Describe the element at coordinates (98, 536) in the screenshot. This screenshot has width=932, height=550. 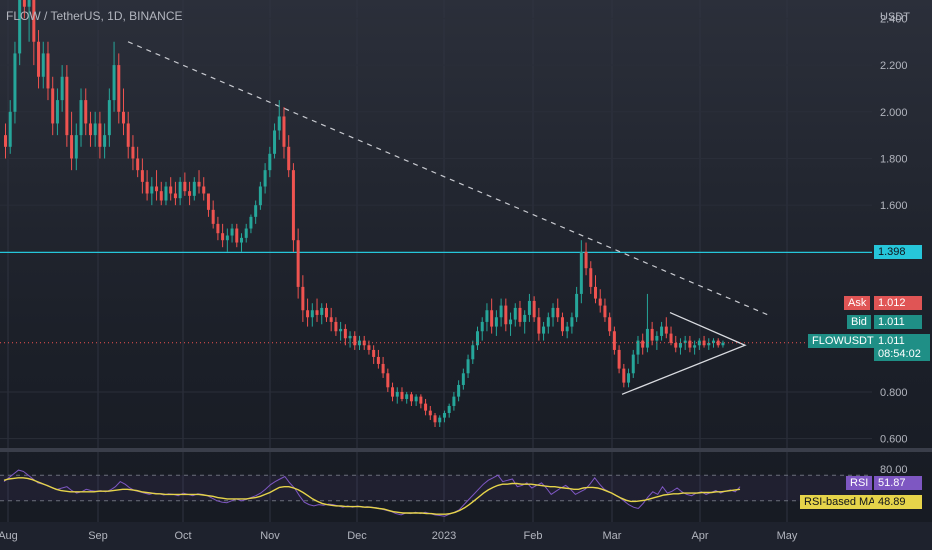
I see `time-axis-label: Sep` at that location.